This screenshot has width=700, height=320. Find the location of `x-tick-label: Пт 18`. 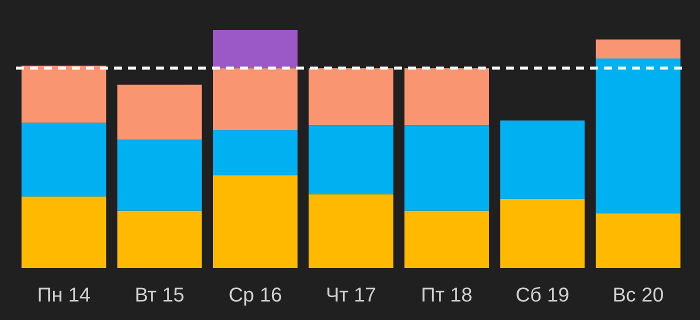

x-tick-label: Пт 18 is located at coordinates (446, 295).